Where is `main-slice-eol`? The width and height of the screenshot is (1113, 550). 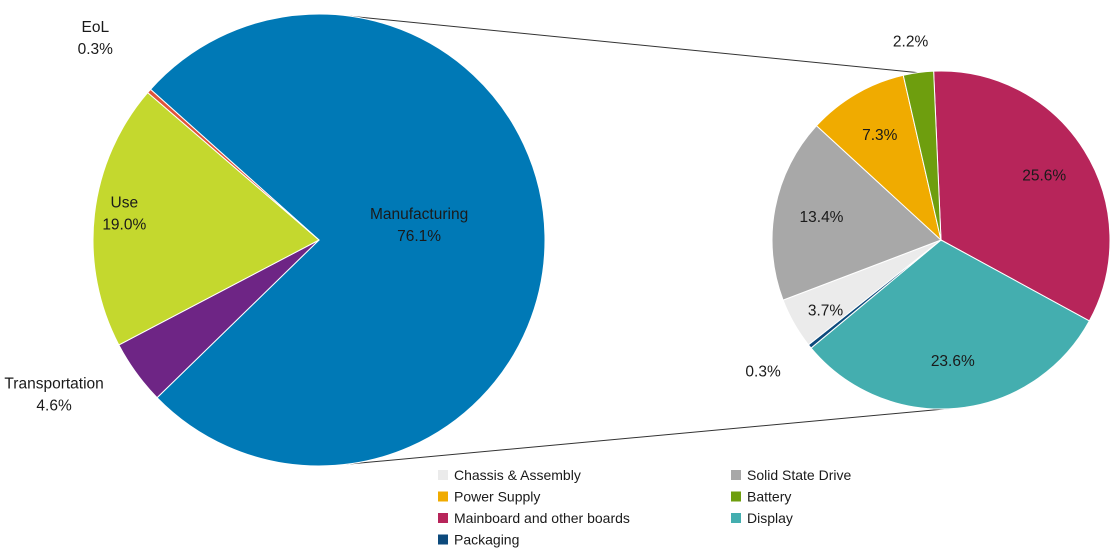
main-slice-eol is located at coordinates (233, 164).